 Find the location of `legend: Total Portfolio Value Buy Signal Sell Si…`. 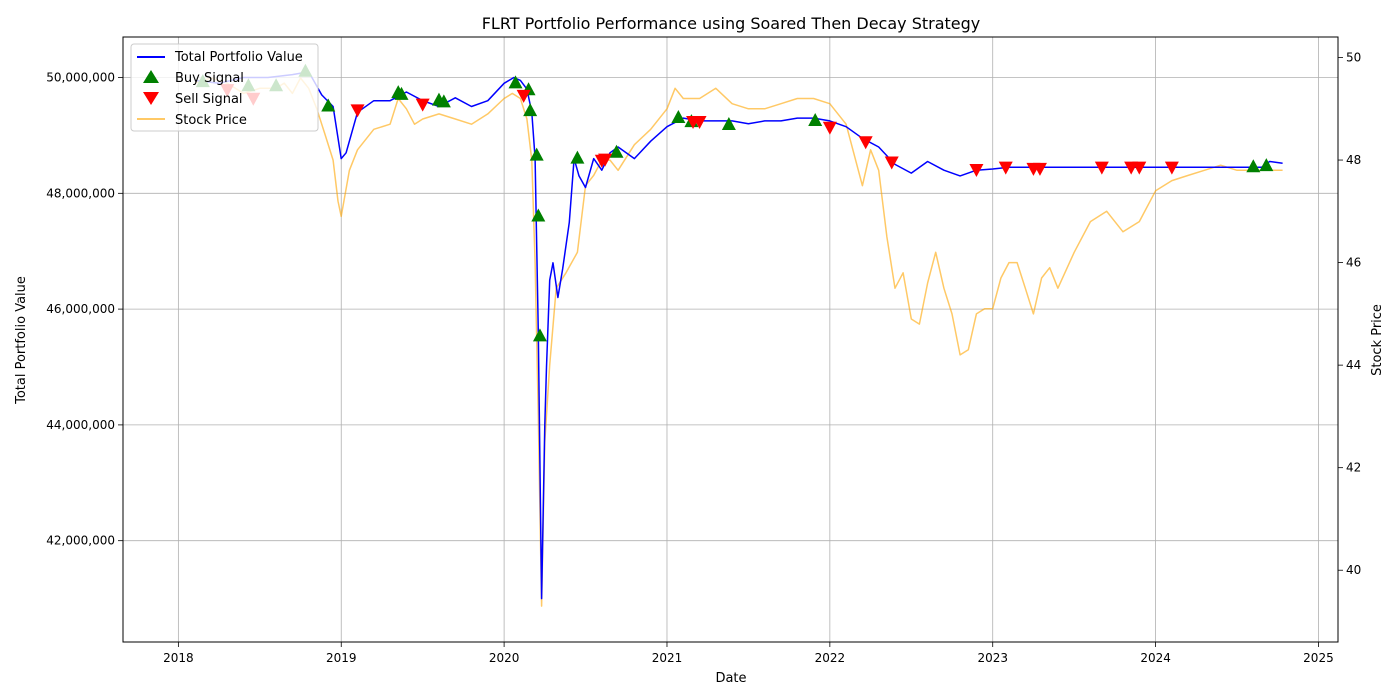

legend: Total Portfolio Value Buy Signal Sell Si… is located at coordinates (224, 87).